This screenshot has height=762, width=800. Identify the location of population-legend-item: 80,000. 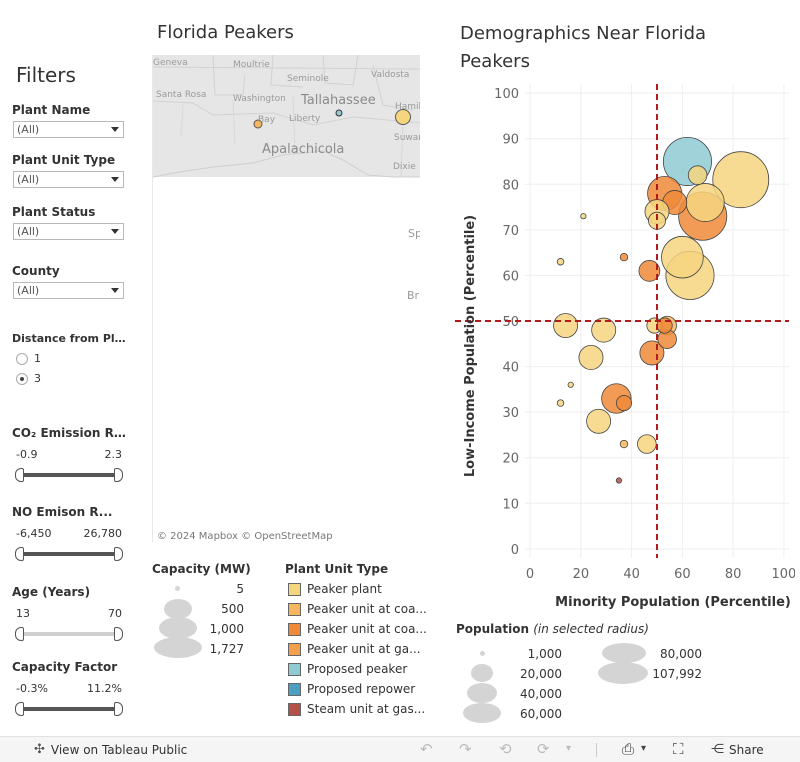
(681, 654).